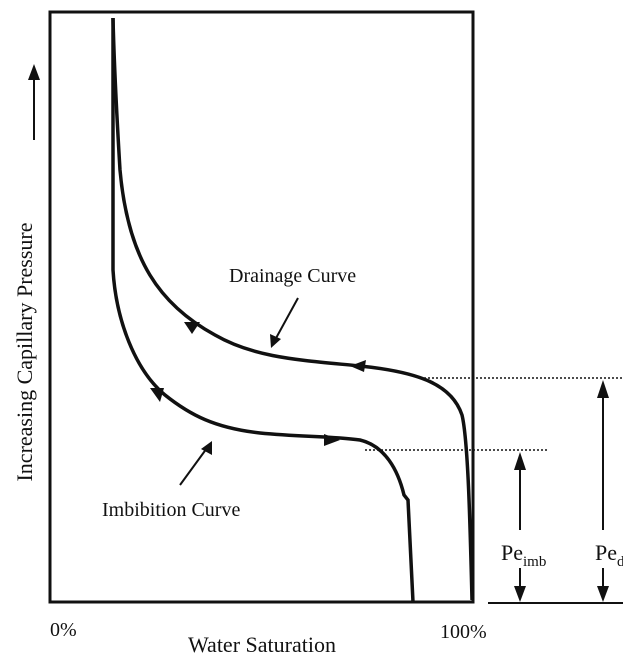  I want to click on drainage-label: Drainage Curve, so click(292, 276).